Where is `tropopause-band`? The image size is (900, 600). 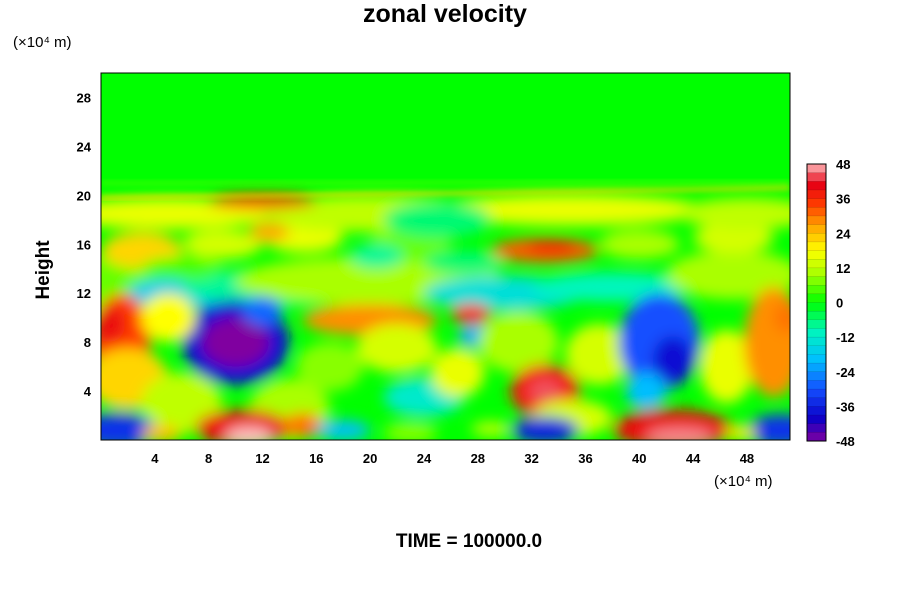
tropopause-band is located at coordinates (445, 190).